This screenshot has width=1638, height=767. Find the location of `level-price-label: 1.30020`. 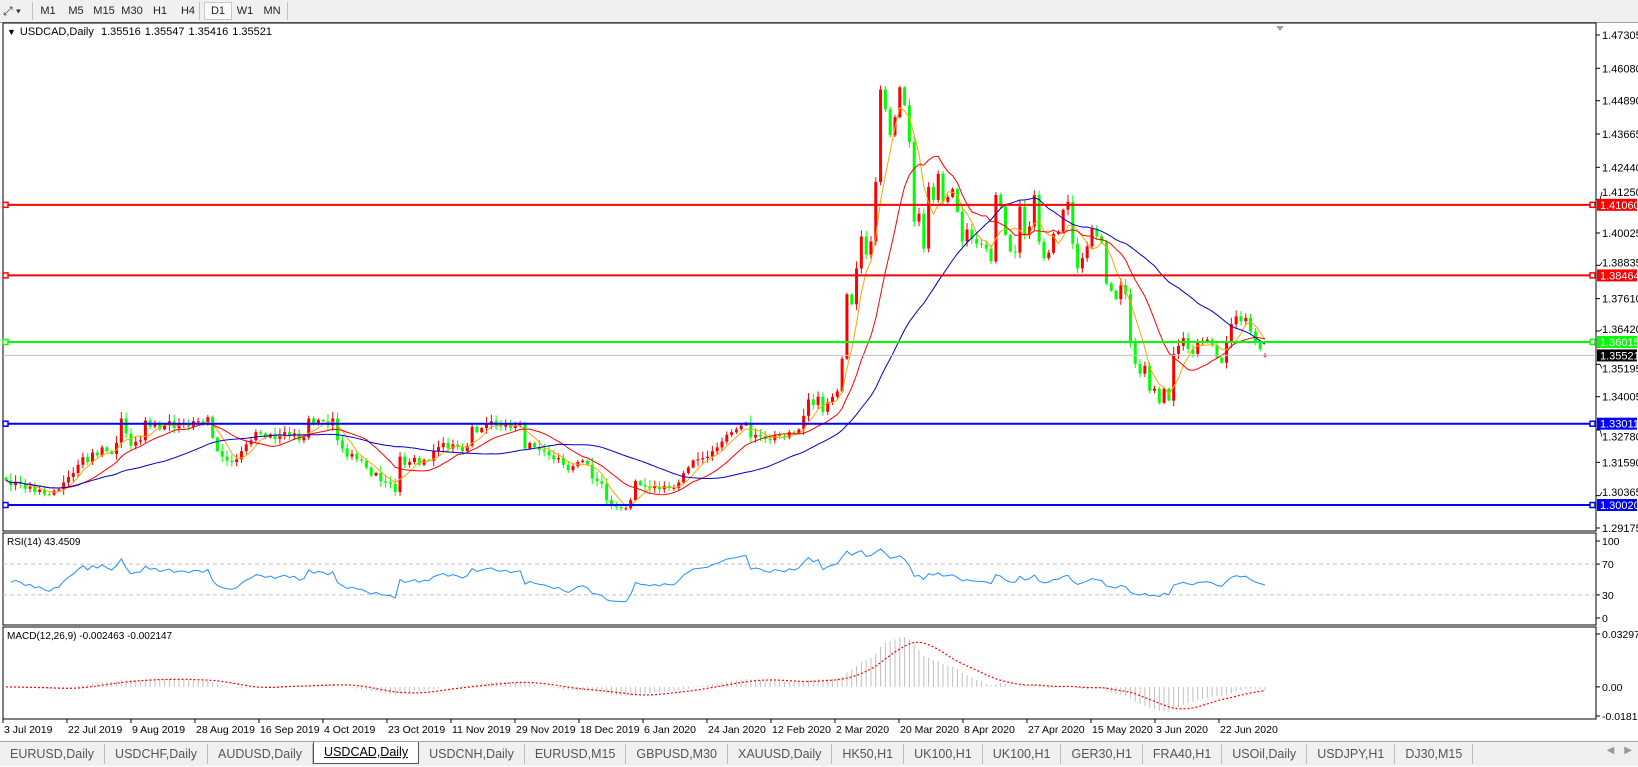

level-price-label: 1.30020 is located at coordinates (1619, 506).